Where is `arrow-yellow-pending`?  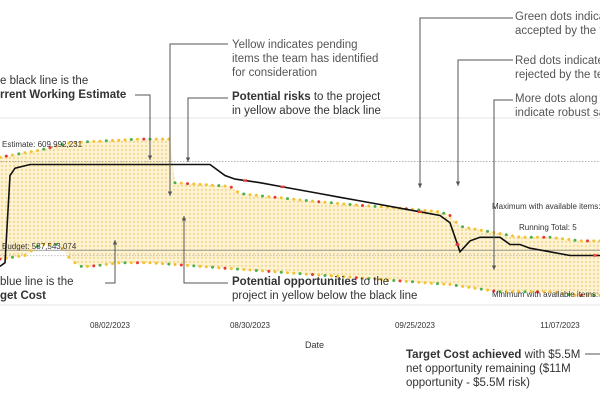 arrow-yellow-pending is located at coordinates (198, 119).